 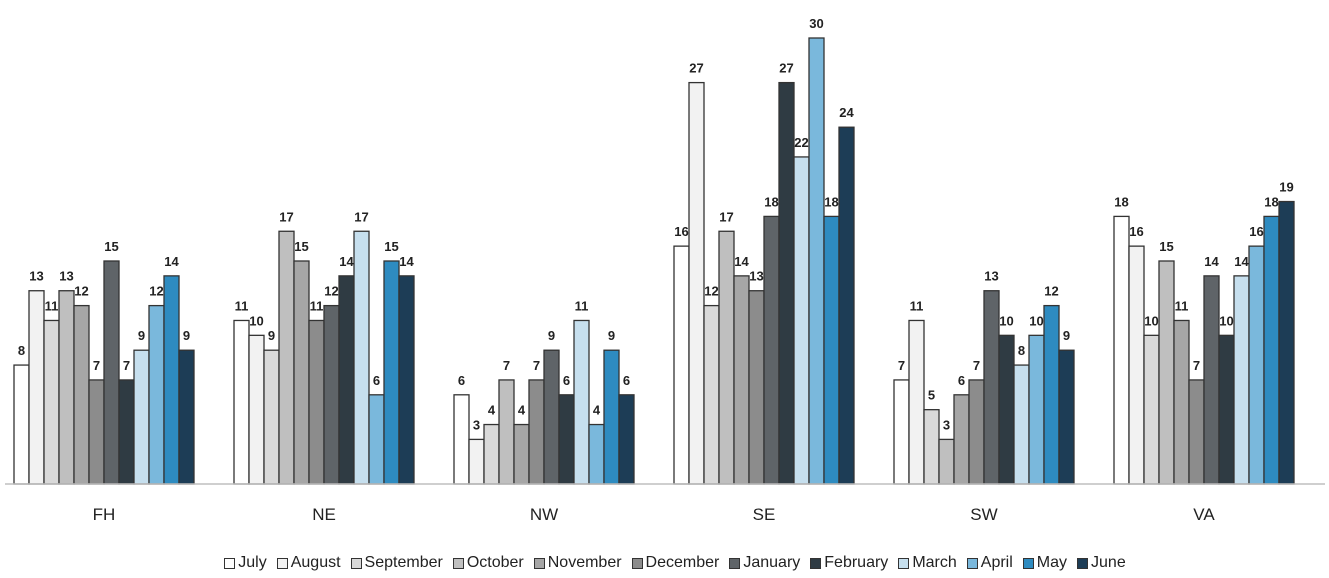 I want to click on data-label-fh-may: 14, so click(x=171, y=261).